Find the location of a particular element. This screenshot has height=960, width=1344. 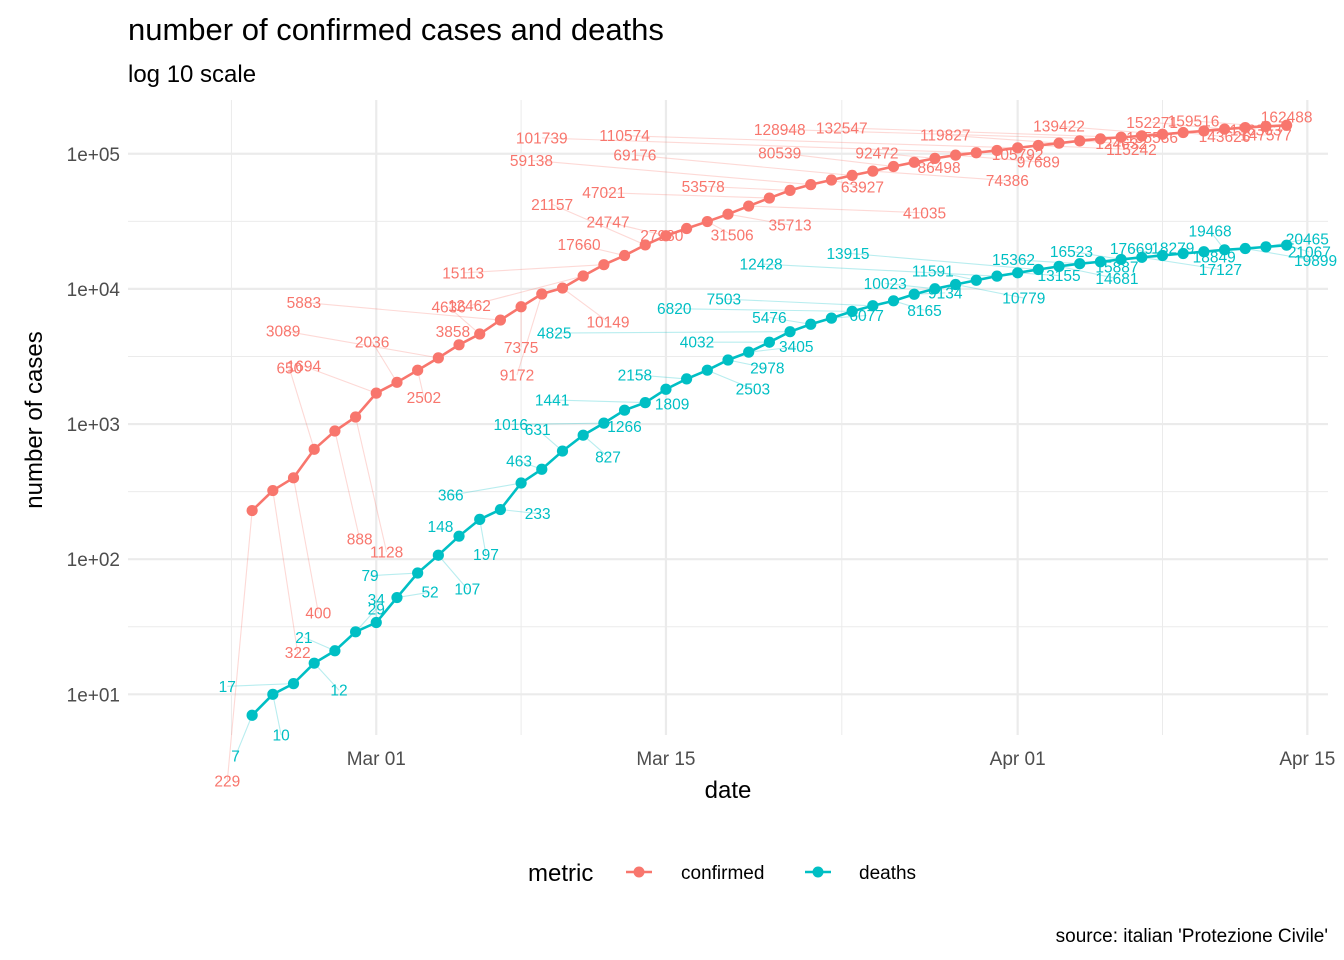

data-label-deaths: 8165 is located at coordinates (924, 311).